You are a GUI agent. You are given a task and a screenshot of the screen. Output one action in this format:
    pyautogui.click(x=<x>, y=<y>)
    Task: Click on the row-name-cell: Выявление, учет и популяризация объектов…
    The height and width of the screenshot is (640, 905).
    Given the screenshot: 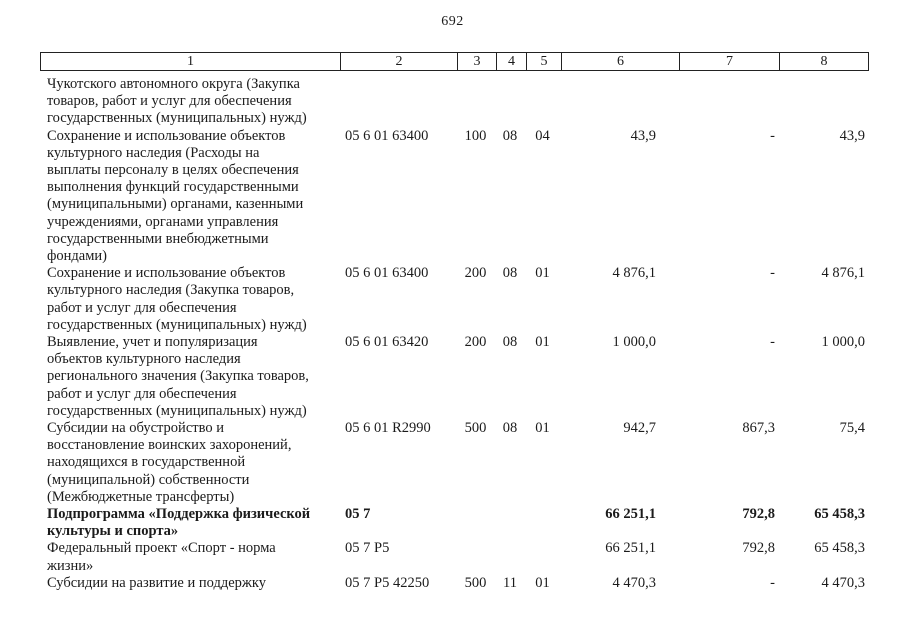 What is the action you would take?
    pyautogui.click(x=178, y=376)
    